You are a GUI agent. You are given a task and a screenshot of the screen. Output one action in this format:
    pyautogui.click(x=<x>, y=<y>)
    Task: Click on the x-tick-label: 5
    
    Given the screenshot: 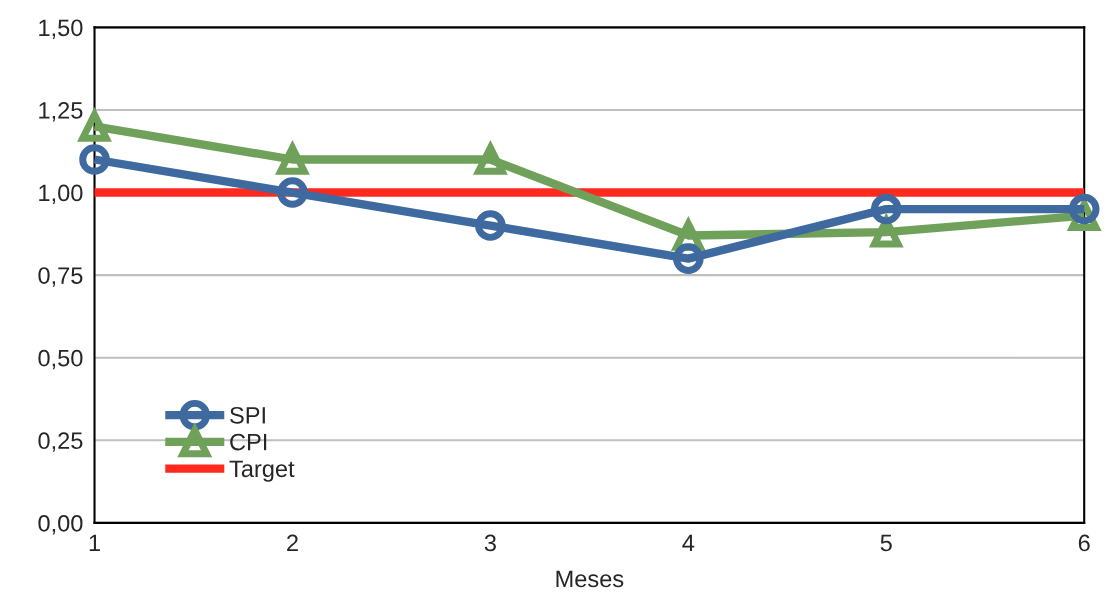 What is the action you would take?
    pyautogui.click(x=886, y=543)
    